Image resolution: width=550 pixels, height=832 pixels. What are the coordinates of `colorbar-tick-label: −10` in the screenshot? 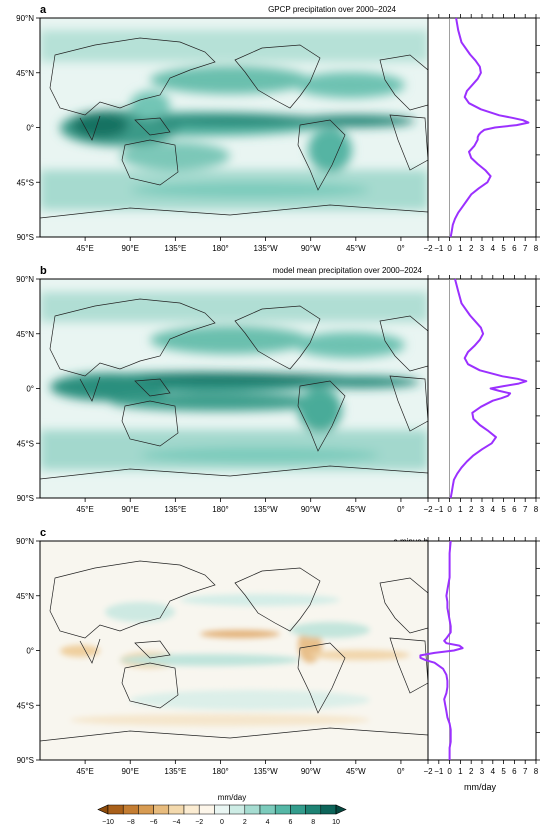 It's located at (108, 822).